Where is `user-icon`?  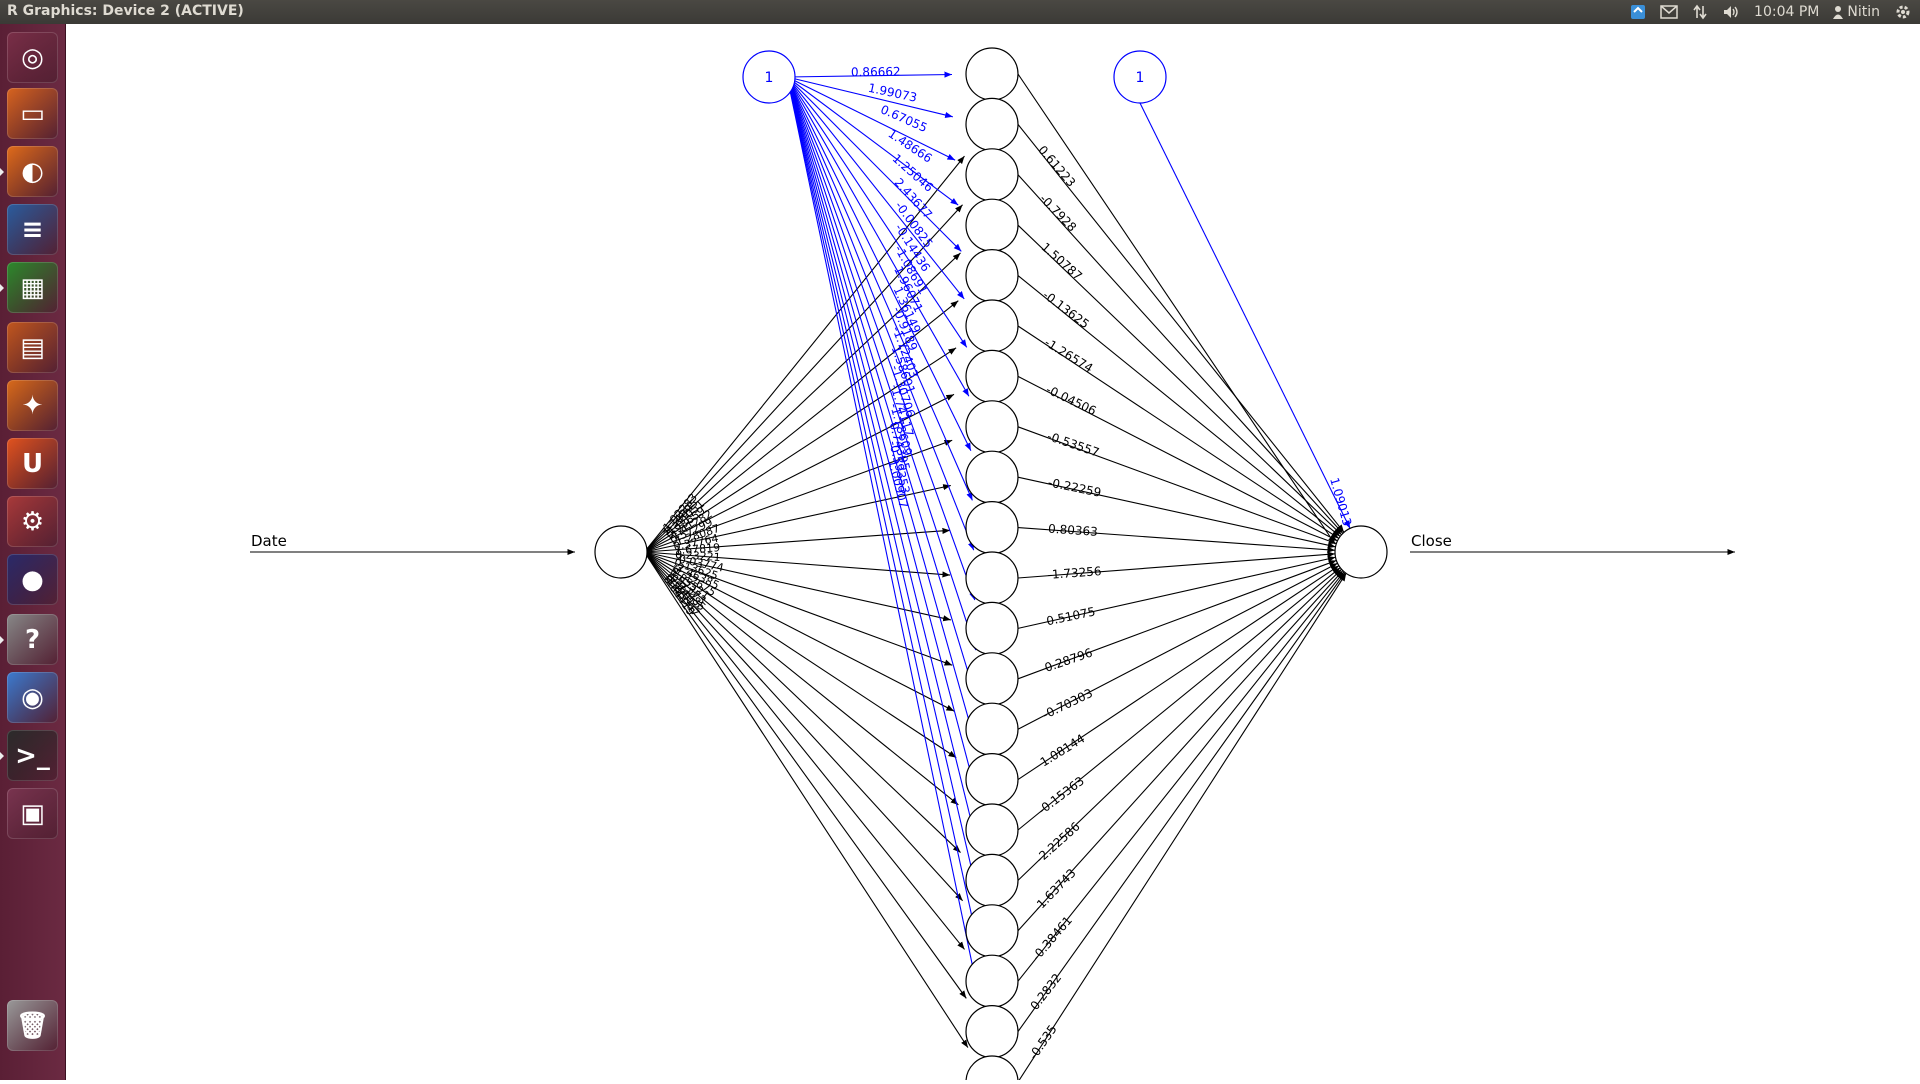 user-icon is located at coordinates (1838, 12).